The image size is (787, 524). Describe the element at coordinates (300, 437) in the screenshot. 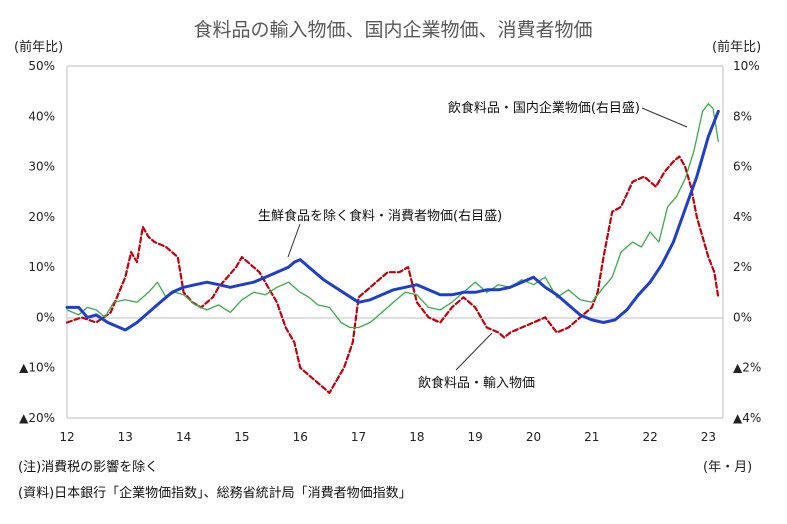

I see `x-tick-label: 16` at that location.